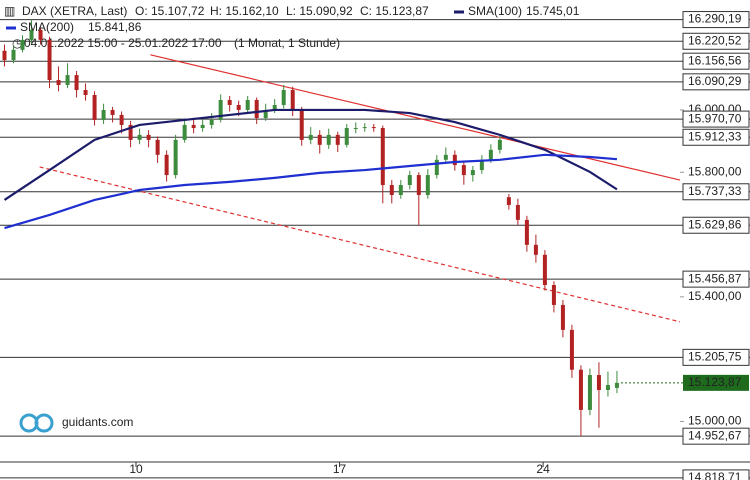  Describe the element at coordinates (97, 422) in the screenshot. I see `watermark-text: guidants.com` at that location.